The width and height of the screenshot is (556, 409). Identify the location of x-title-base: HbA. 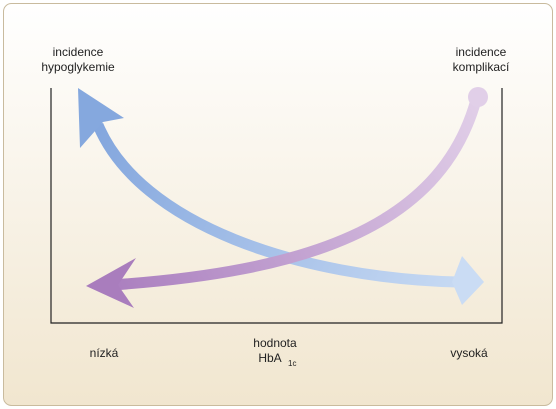
(269, 358).